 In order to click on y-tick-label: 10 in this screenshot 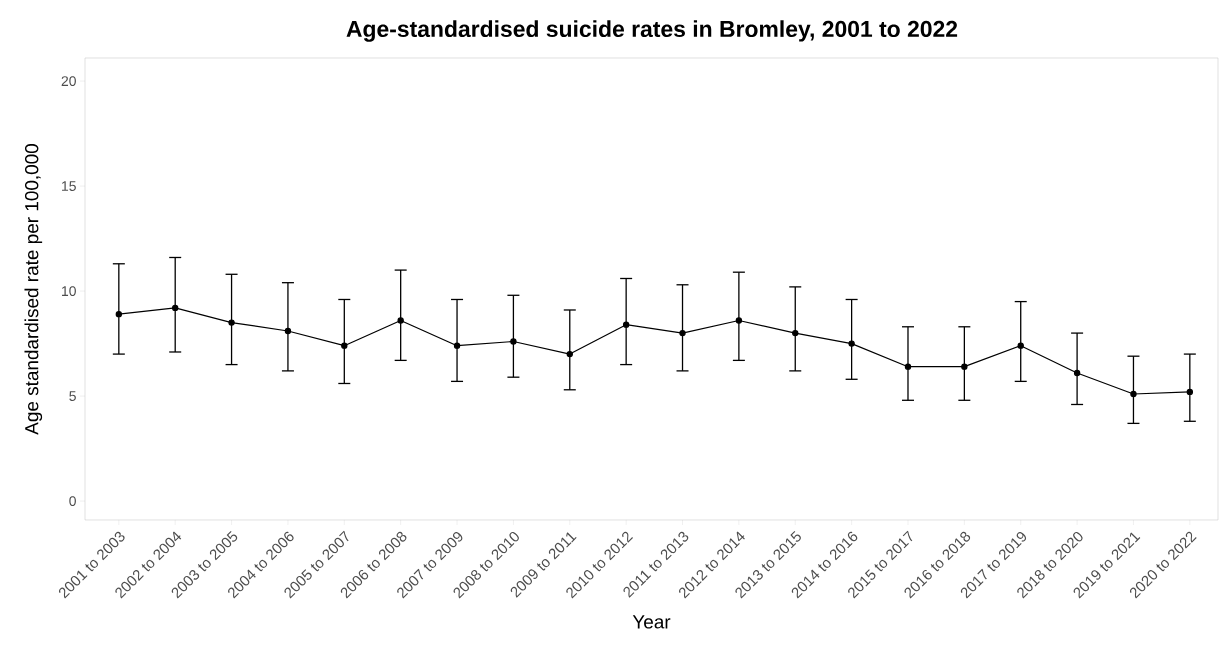, I will do `click(69, 291)`.